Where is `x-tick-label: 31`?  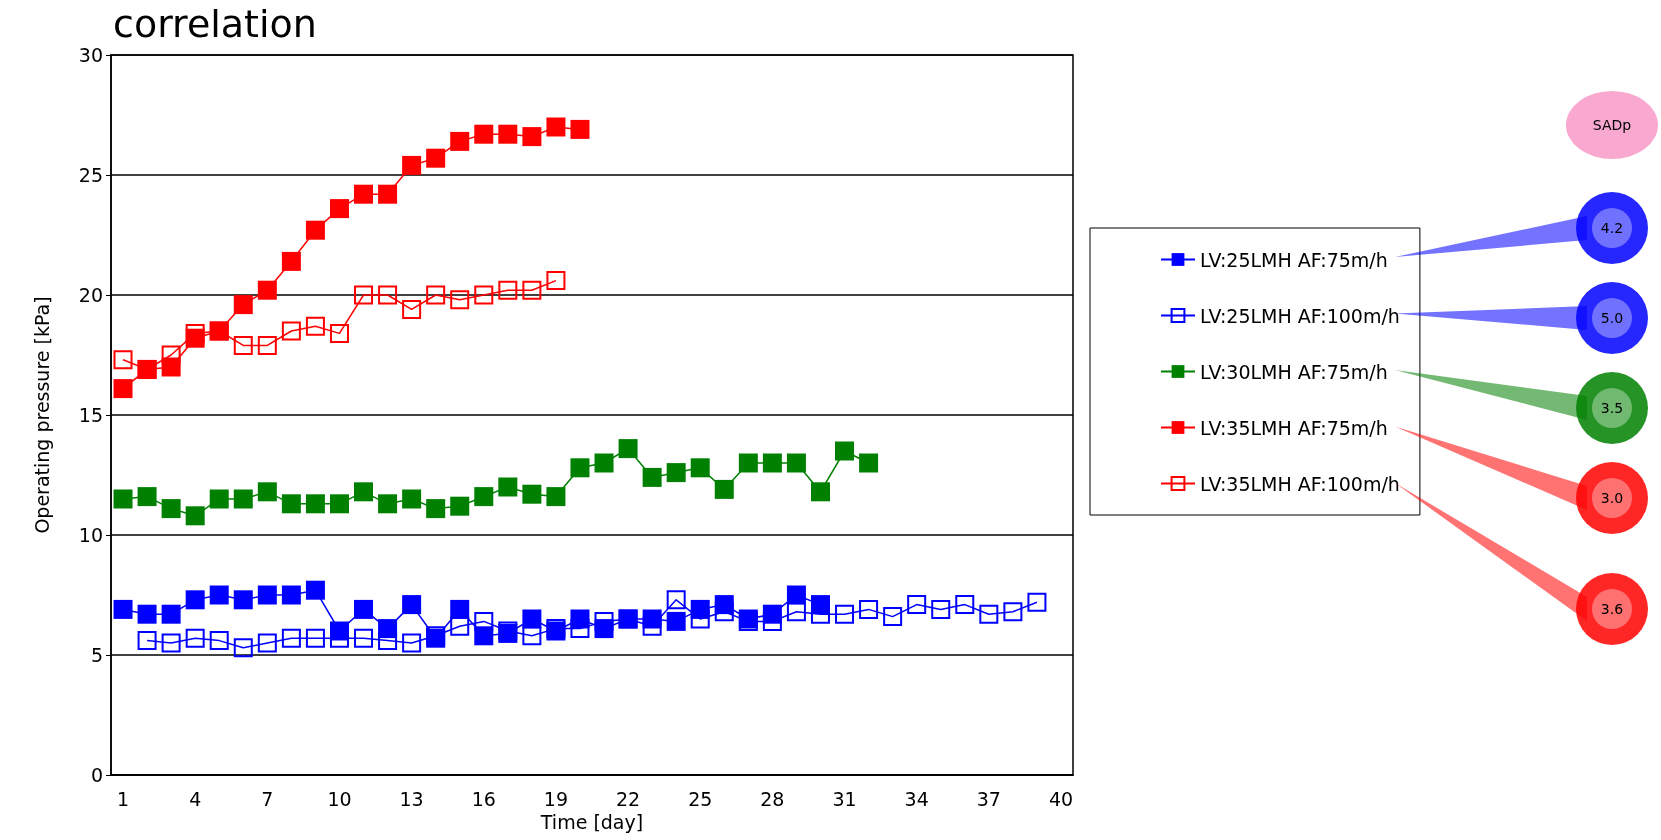
x-tick-label: 31 is located at coordinates (844, 798).